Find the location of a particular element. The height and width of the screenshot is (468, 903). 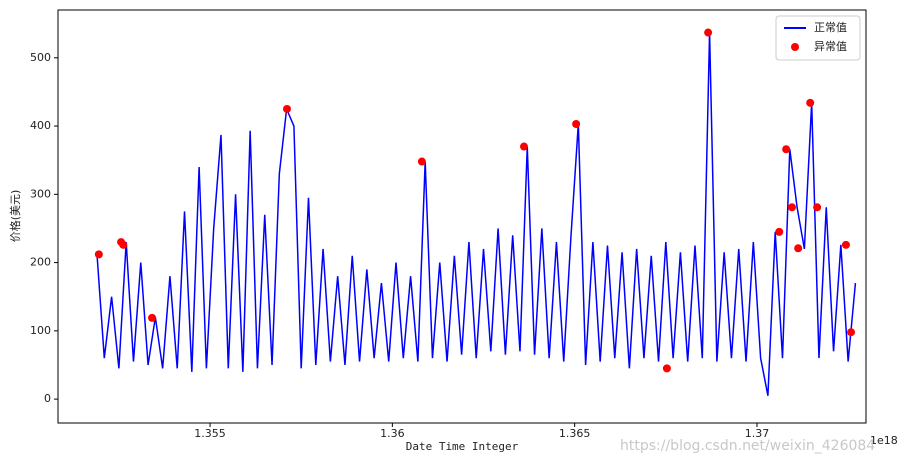

x-tick-label: 1.365 is located at coordinates (575, 433).